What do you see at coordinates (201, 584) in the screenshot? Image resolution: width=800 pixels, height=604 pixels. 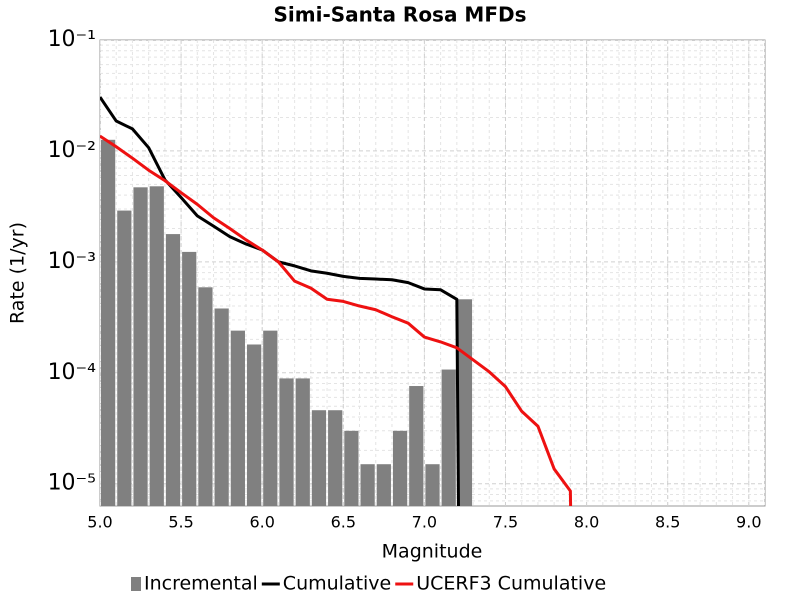 I see `legend-label: Incremental` at bounding box center [201, 584].